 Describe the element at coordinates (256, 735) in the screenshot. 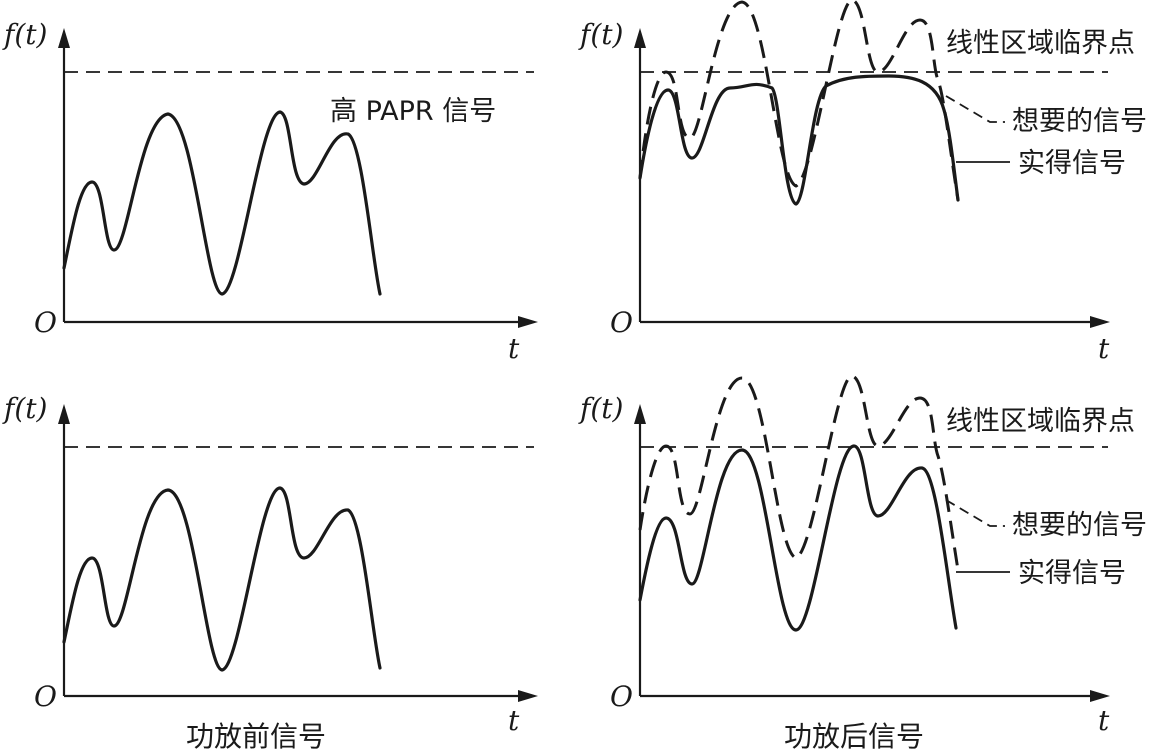

I see `before-amplifier-caption: 功放前信号` at that location.